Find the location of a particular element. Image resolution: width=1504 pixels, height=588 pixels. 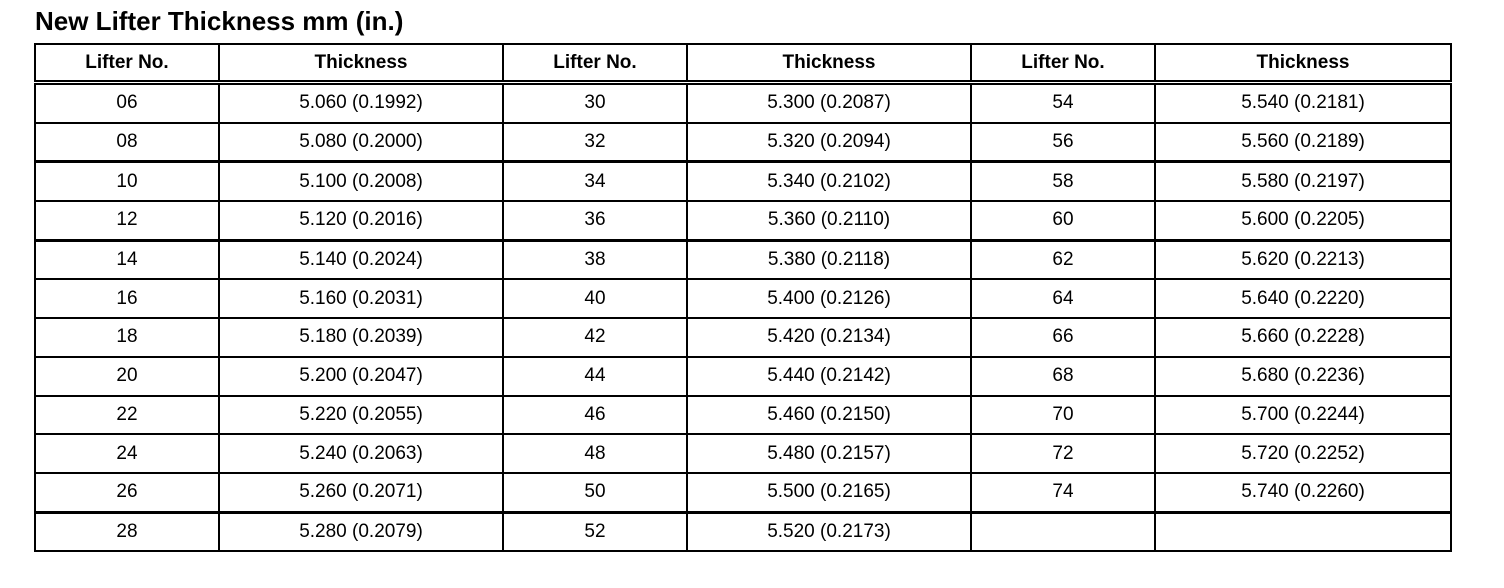

thickness-cell: 5.520 (0.2173) is located at coordinates (829, 532).